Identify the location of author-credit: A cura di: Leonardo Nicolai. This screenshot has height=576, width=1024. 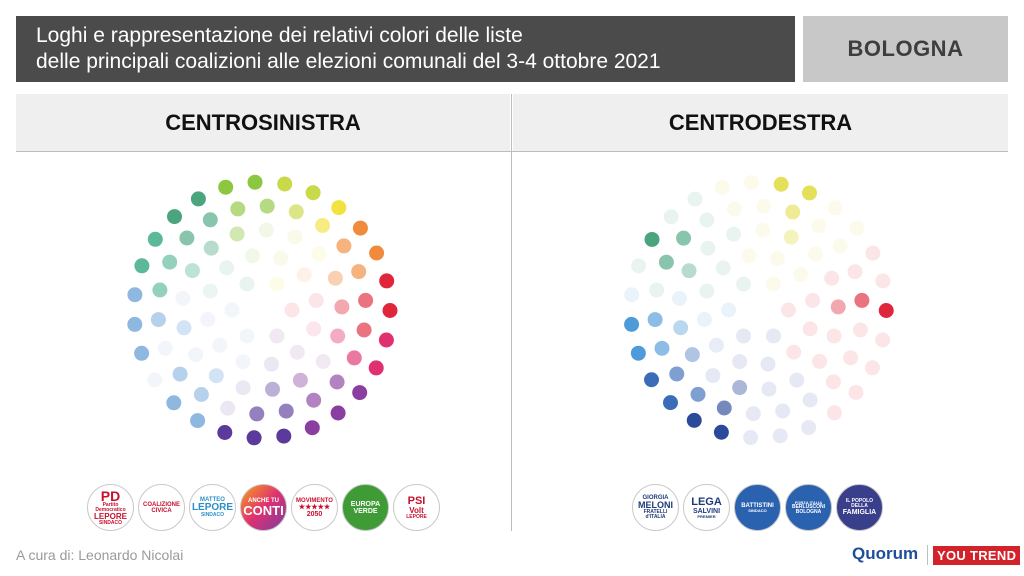
(100, 555).